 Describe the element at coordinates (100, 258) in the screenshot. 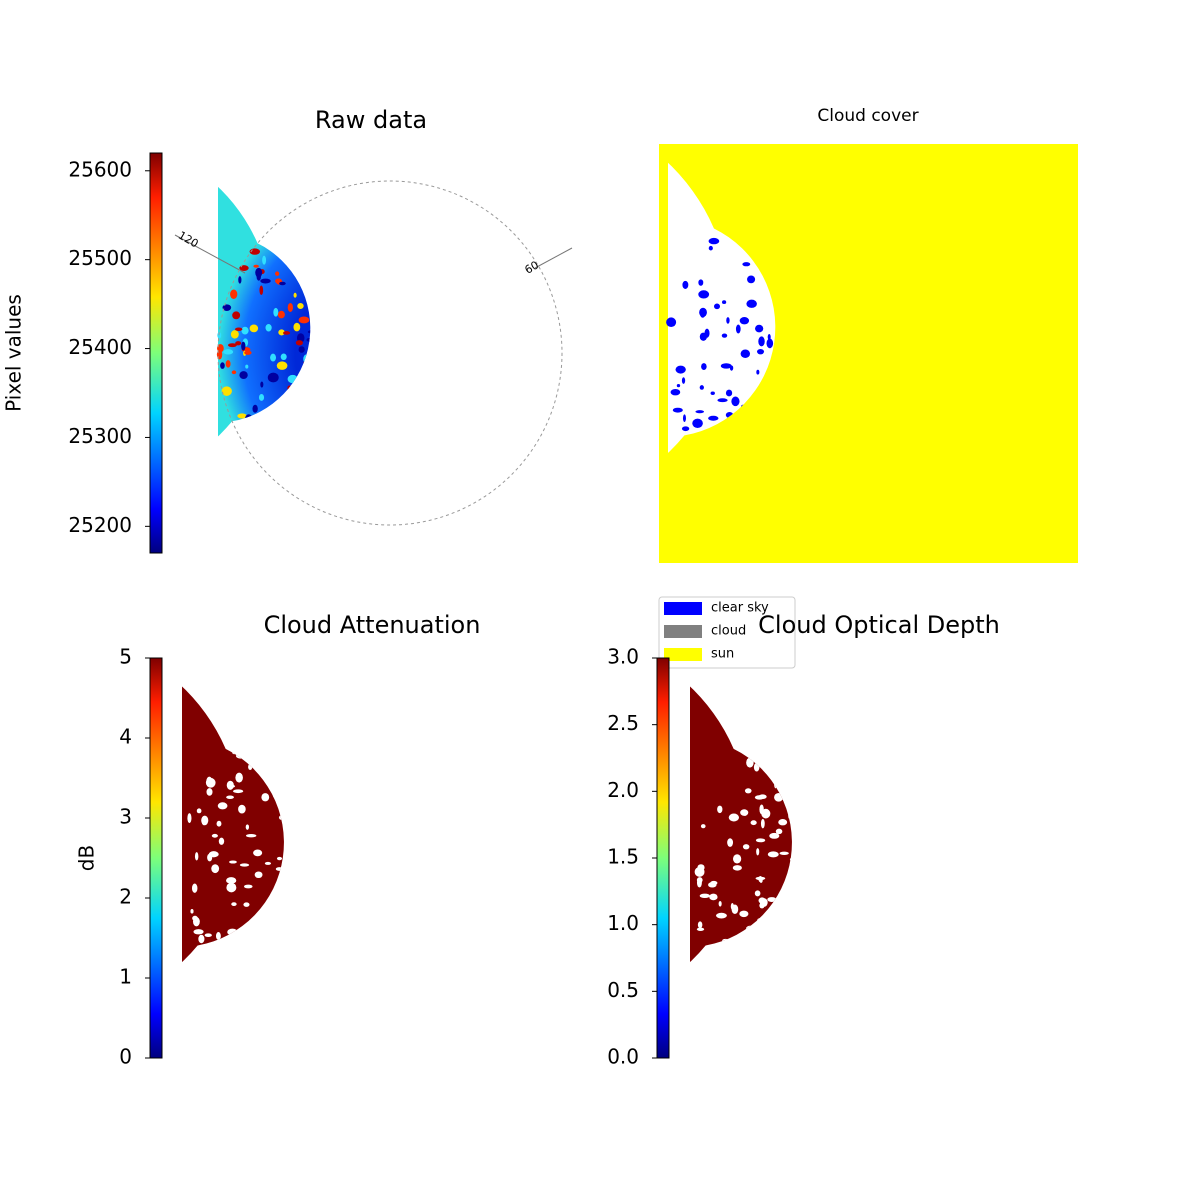

I see `colorbar-tick-label: 25500` at that location.